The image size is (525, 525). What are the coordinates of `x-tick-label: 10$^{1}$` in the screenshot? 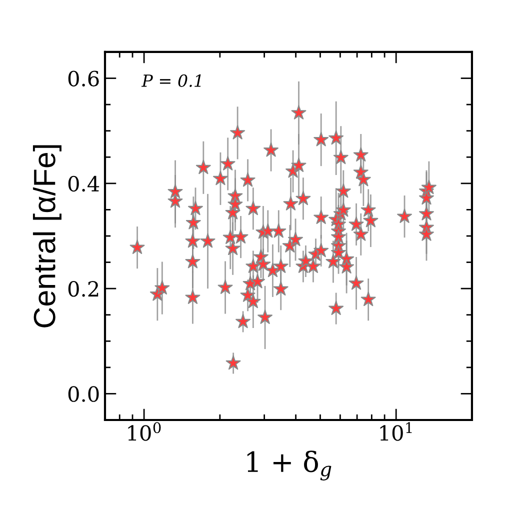 It's located at (396, 431).